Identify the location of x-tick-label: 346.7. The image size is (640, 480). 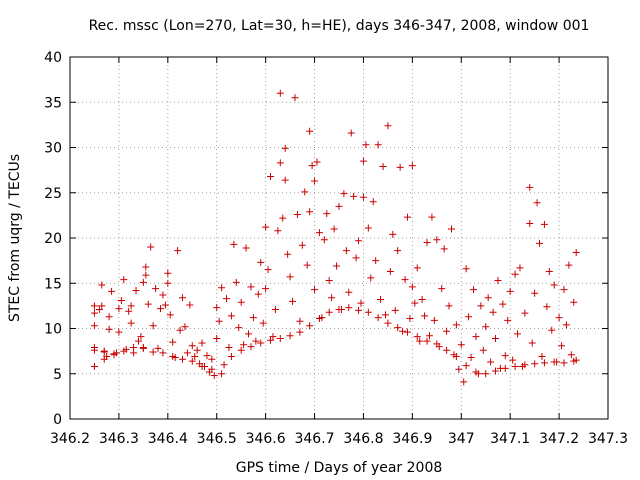
(314, 439).